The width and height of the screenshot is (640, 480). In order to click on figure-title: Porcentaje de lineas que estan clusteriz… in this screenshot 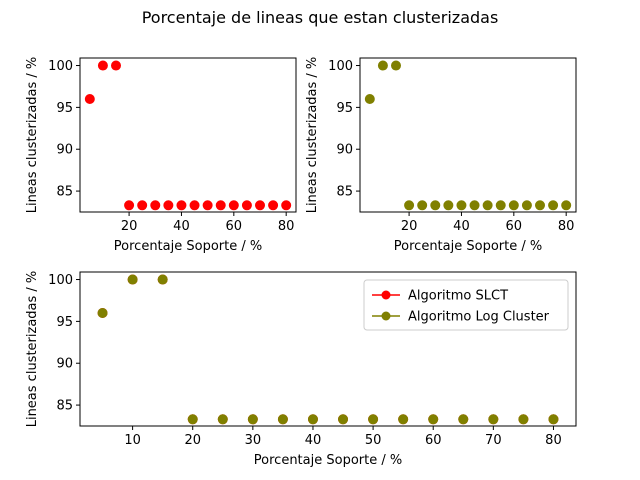, I will do `click(320, 17)`.